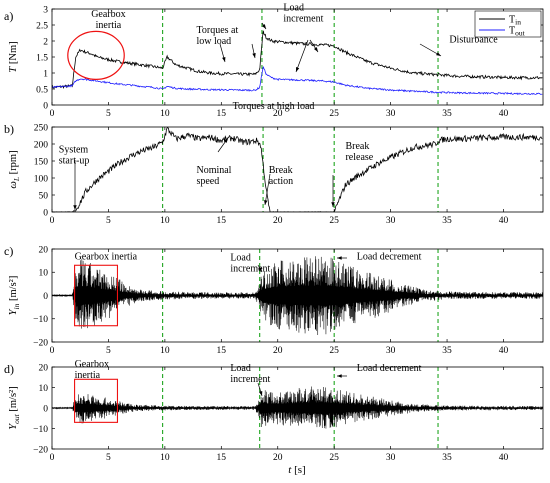 This screenshot has height=483, width=550. Describe the element at coordinates (42, 90) in the screenshot. I see `y-tick-label: 0.5` at that location.